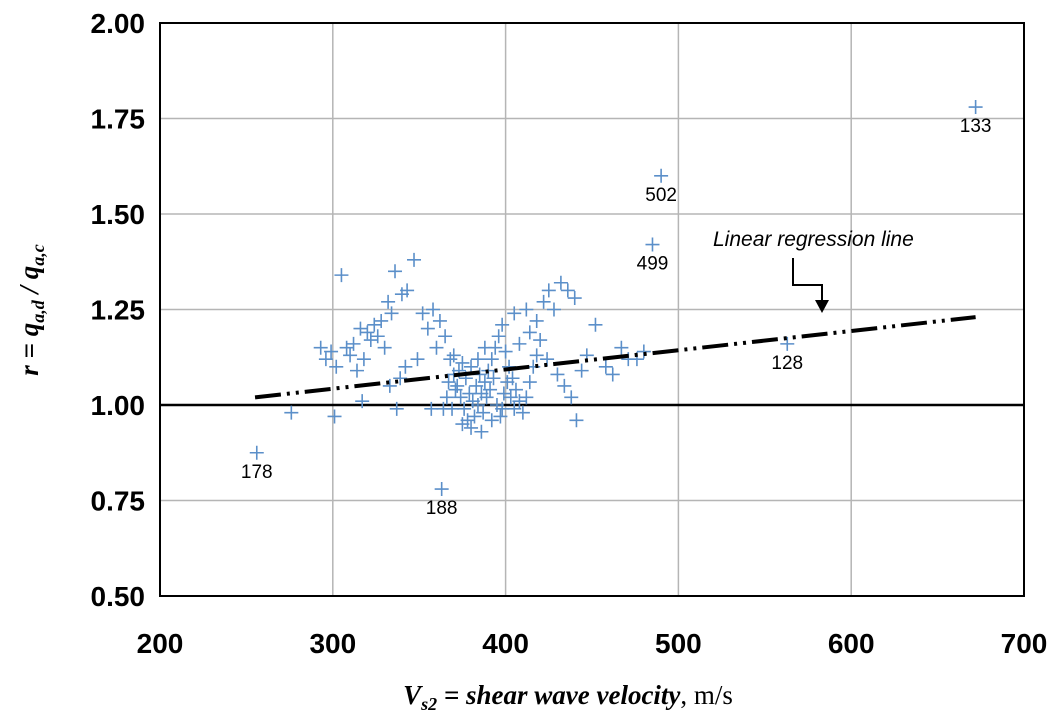 The width and height of the screenshot is (1053, 717). Describe the element at coordinates (851, 643) in the screenshot. I see `x-tick-label: 600` at that location.